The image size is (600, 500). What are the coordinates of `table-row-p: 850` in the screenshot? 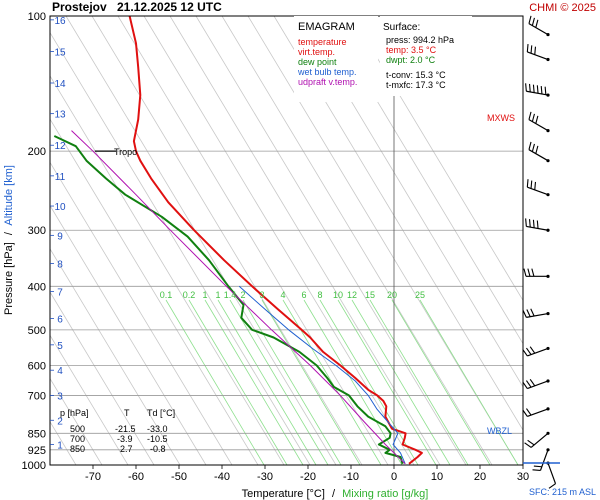 It's located at (77, 449).